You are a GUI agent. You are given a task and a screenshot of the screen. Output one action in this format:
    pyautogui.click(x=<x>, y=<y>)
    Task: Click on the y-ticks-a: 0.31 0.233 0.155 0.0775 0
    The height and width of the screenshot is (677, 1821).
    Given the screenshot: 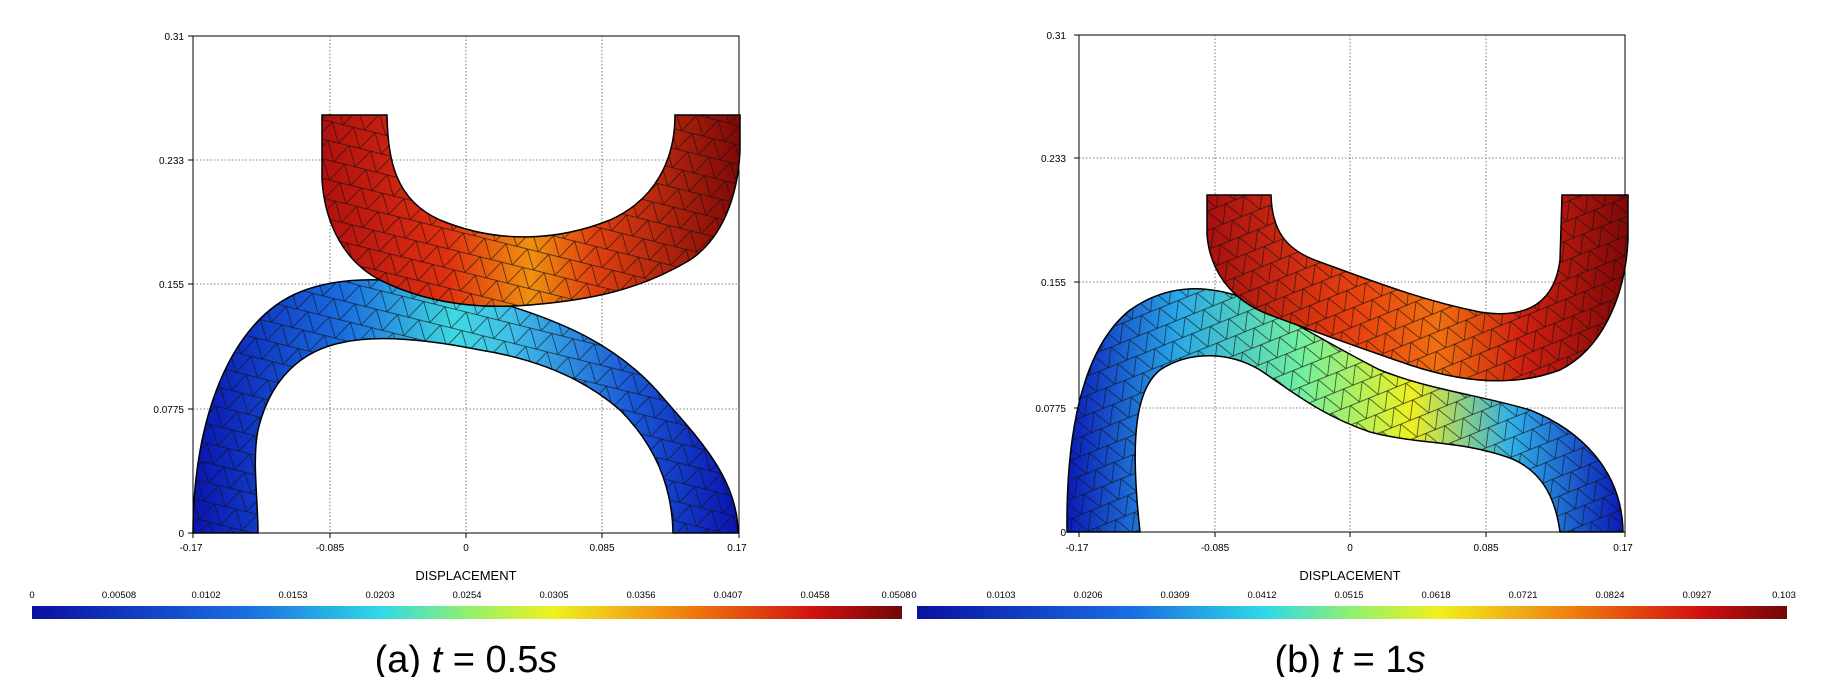 What is the action you would take?
    pyautogui.click(x=173, y=286)
    